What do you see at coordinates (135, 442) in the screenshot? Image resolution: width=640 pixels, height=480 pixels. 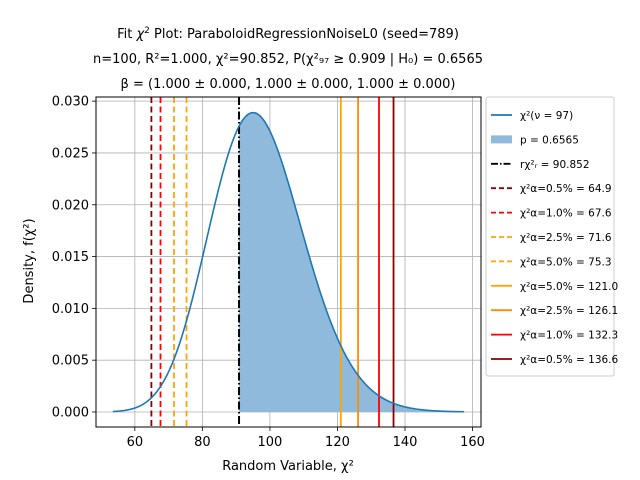 I see `x-tick-label: 60` at bounding box center [135, 442].